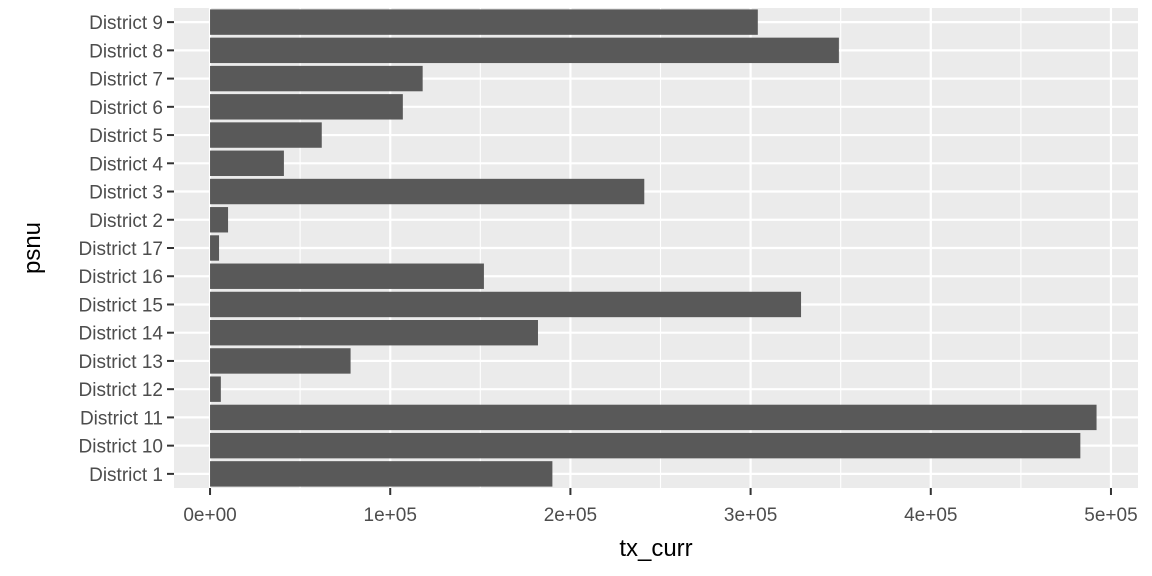 Image resolution: width=1152 pixels, height=576 pixels. I want to click on y-tick-label: District 8, so click(126, 51).